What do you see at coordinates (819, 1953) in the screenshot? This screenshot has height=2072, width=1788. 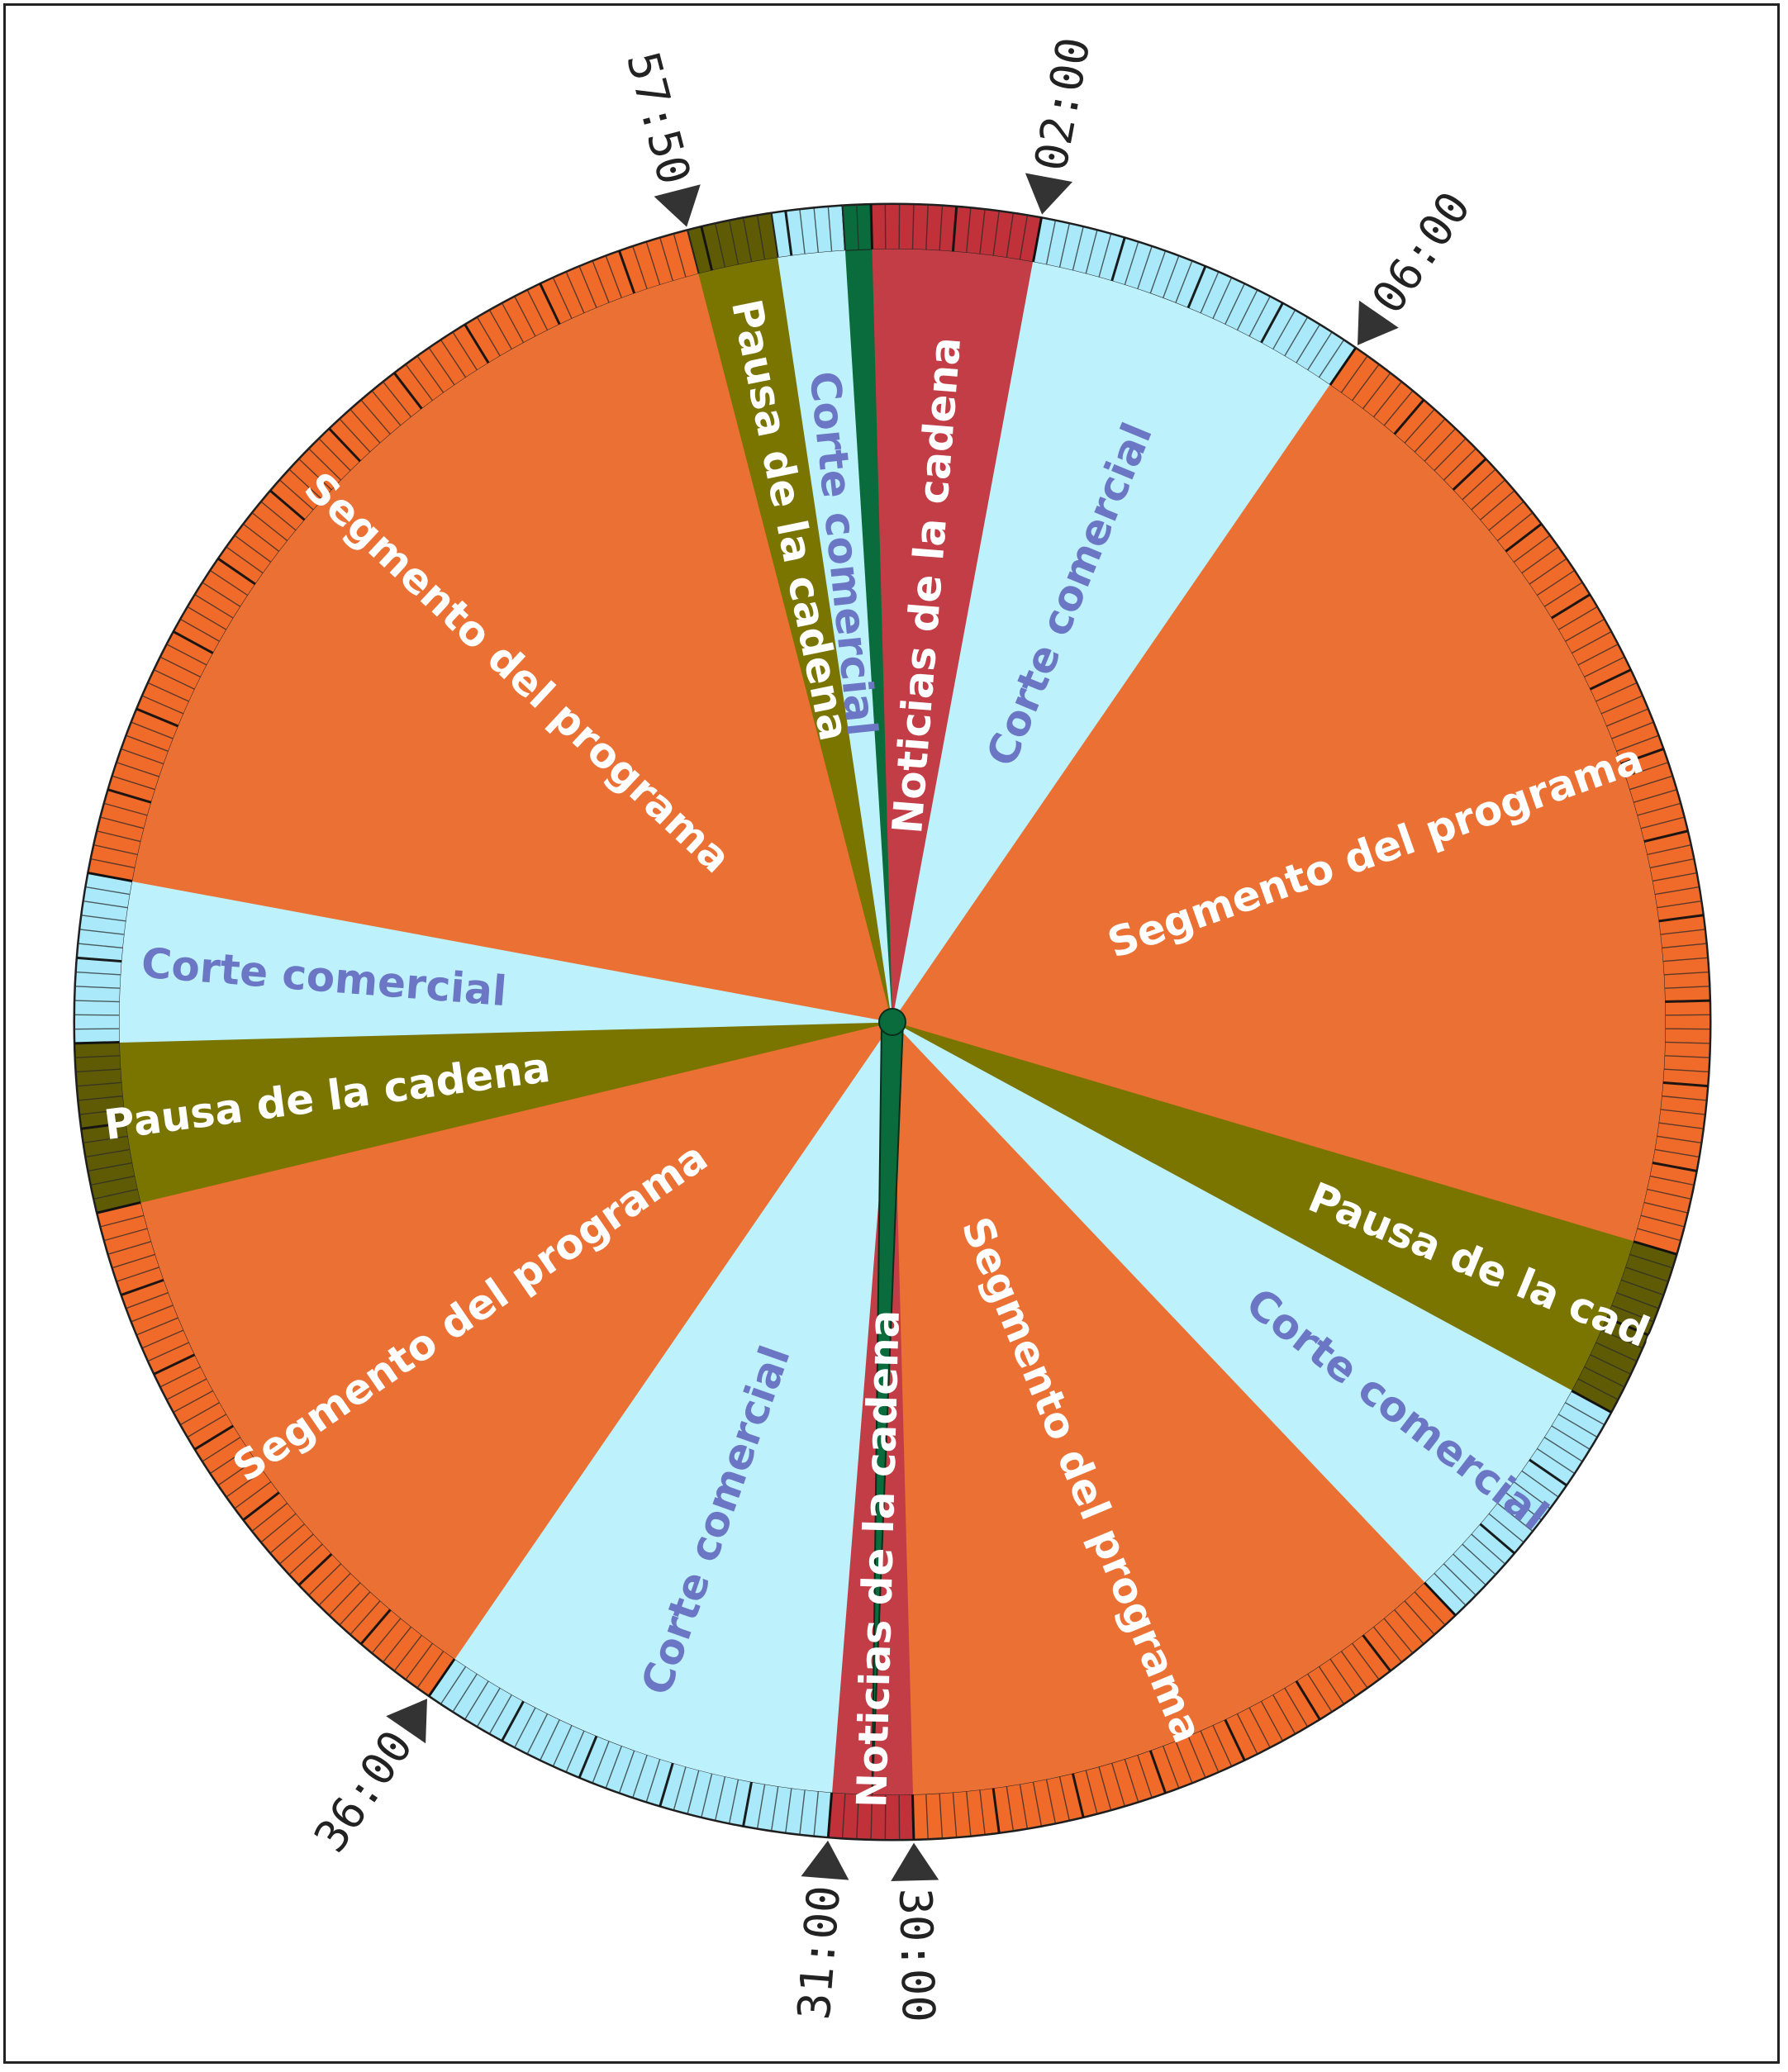 I see `marker-label-3100: 31:00` at bounding box center [819, 1953].